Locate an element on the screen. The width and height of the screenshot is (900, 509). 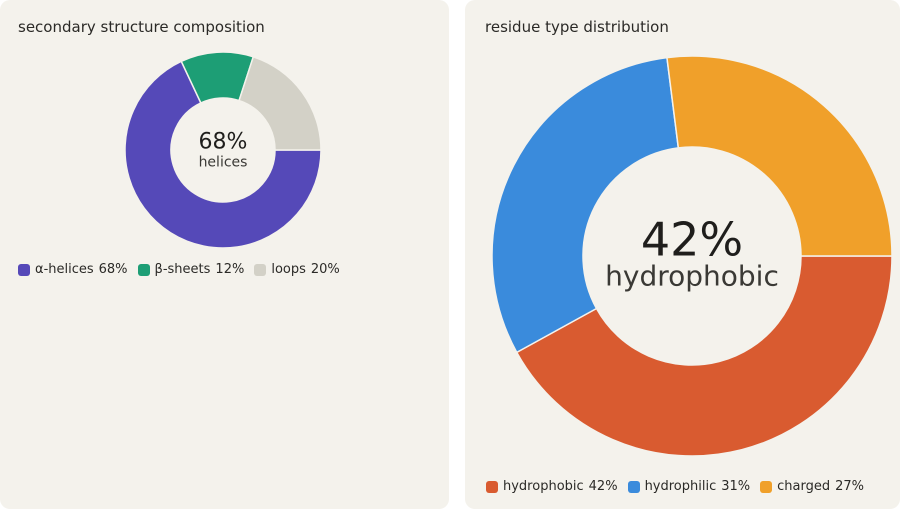
legend-item: charged 27% is located at coordinates (812, 486).